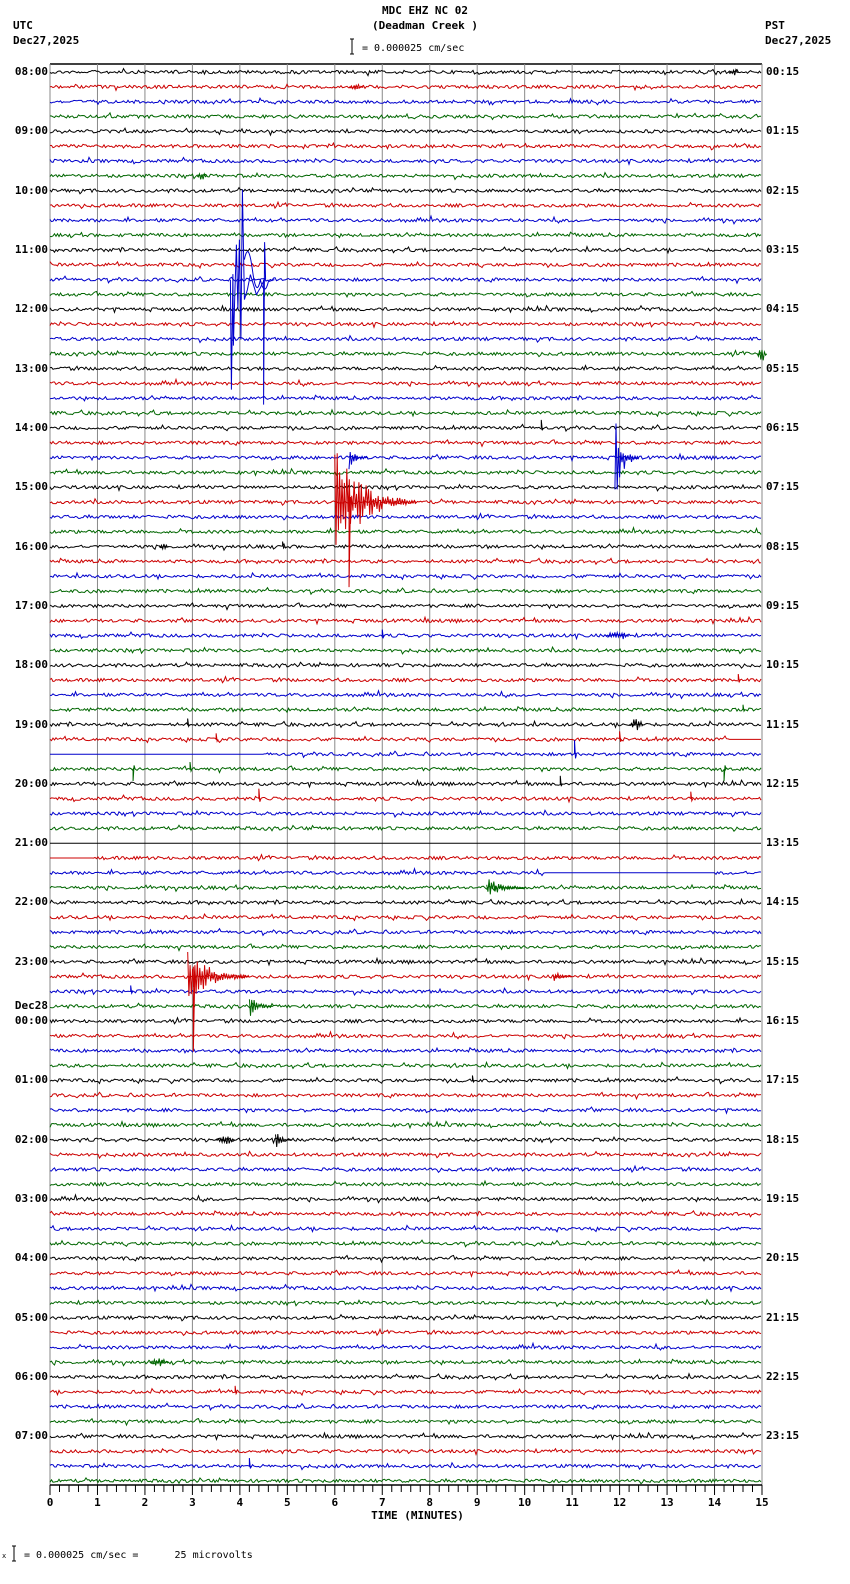  I want to click on date-change-label: Dec28, so click(31, 1006).